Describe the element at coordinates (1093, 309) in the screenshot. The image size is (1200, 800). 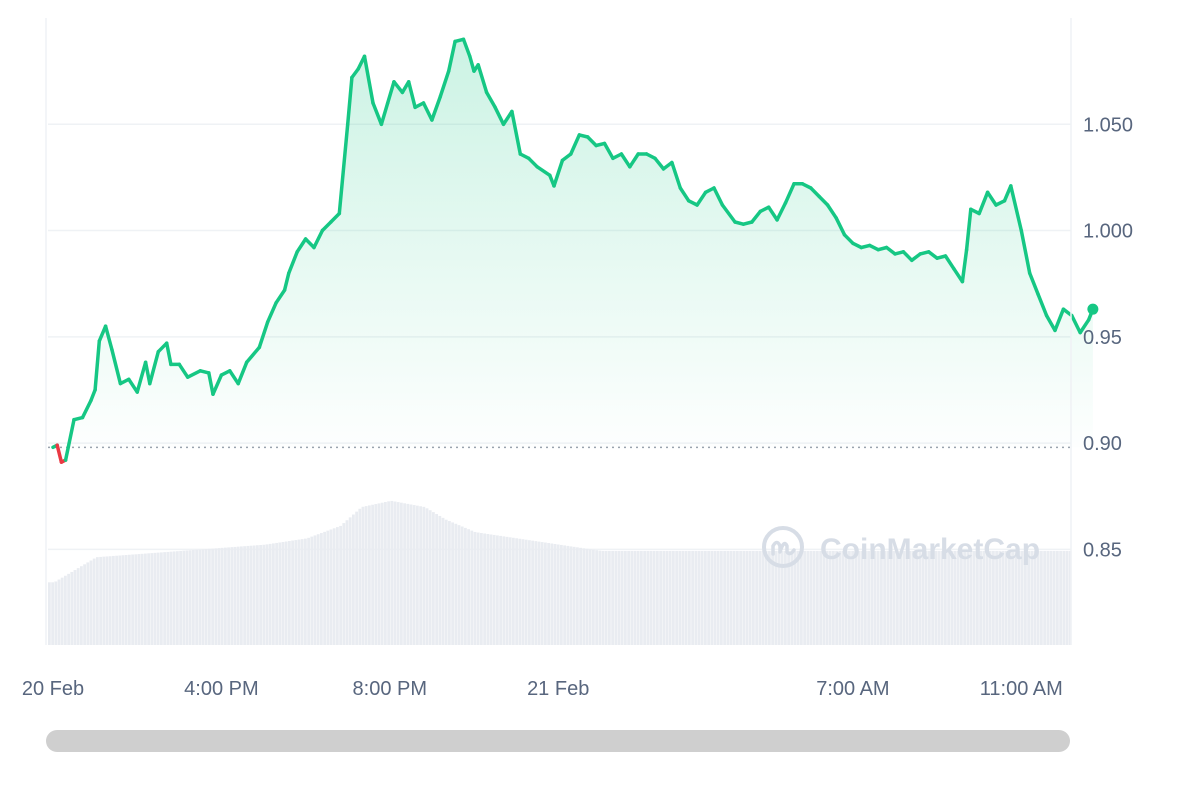
I see `last-price-point` at that location.